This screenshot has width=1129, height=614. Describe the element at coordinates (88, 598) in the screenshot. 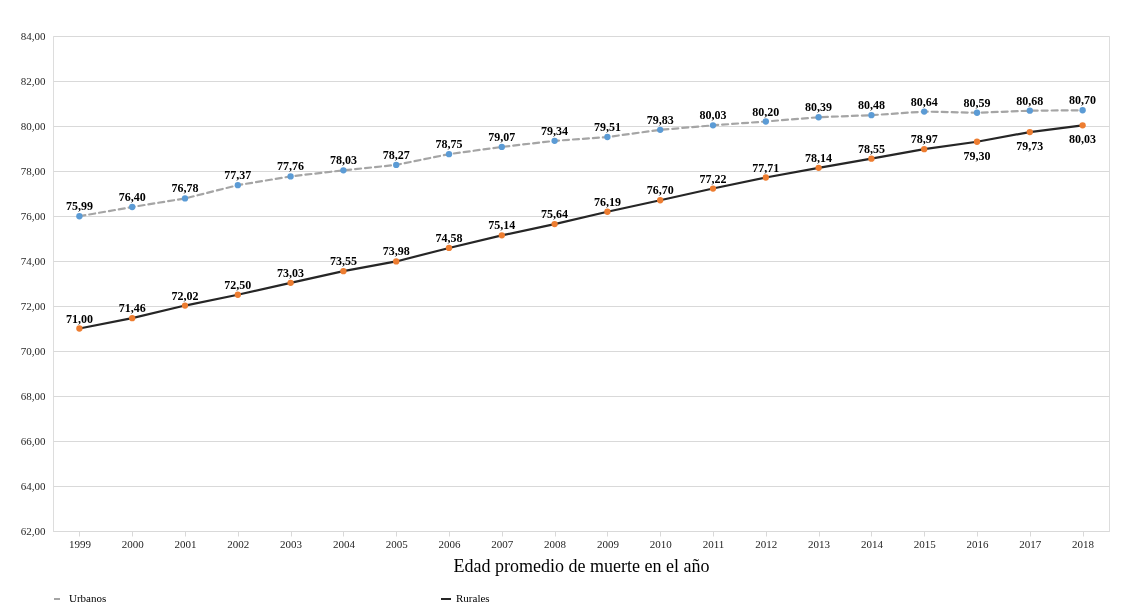

I see `legend-label: Urbanos` at that location.